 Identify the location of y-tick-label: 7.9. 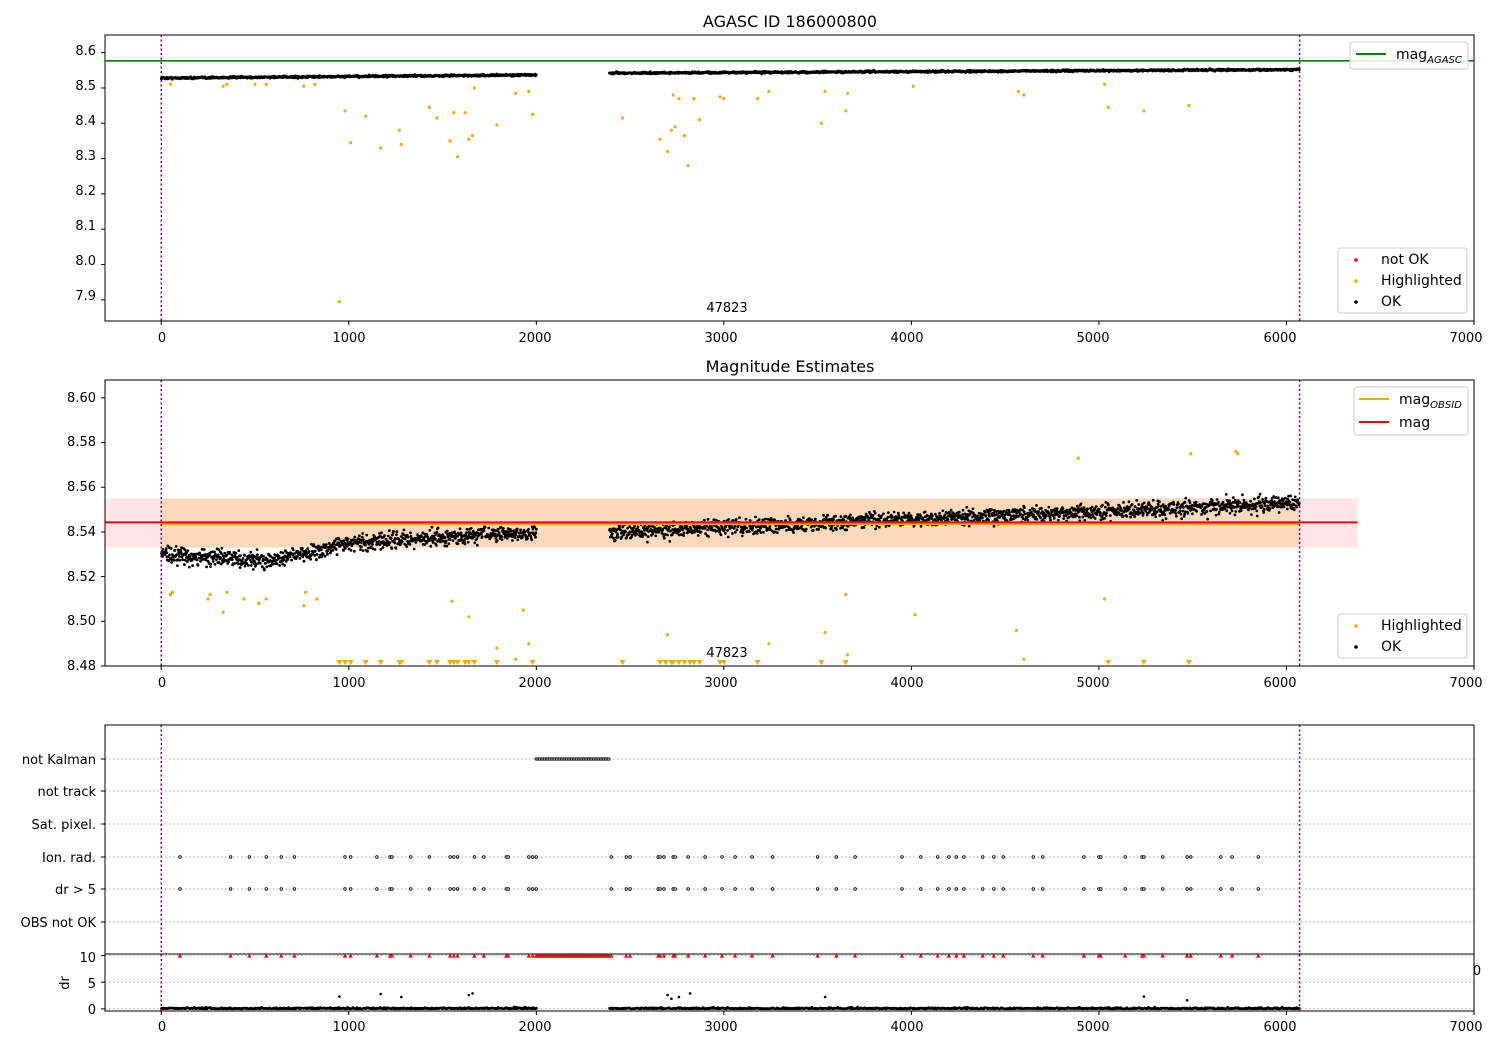
(85, 296).